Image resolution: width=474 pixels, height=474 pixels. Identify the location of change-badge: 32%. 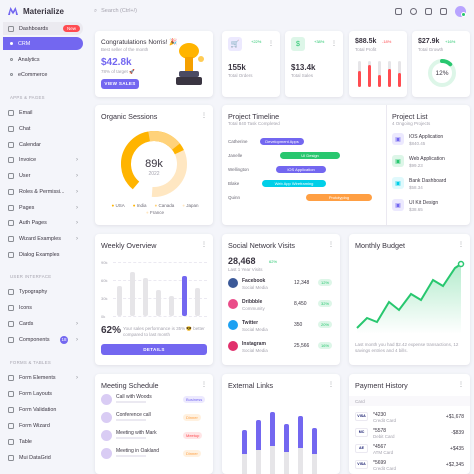
(325, 303).